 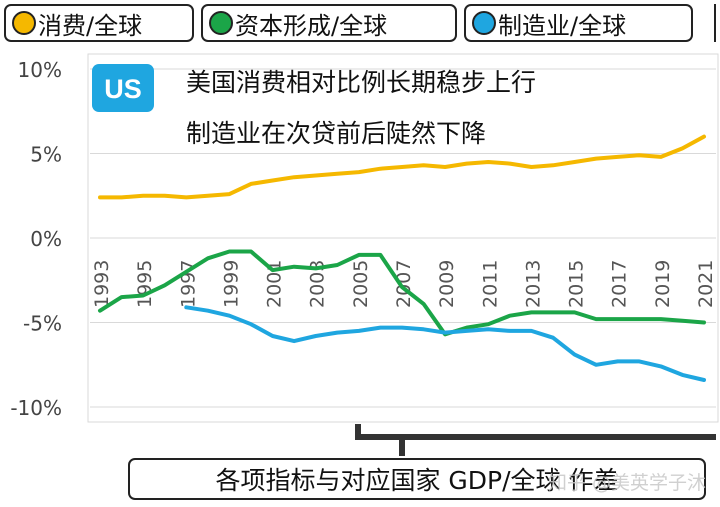 What do you see at coordinates (490, 284) in the screenshot?
I see `x-tick-label: 2011` at bounding box center [490, 284].